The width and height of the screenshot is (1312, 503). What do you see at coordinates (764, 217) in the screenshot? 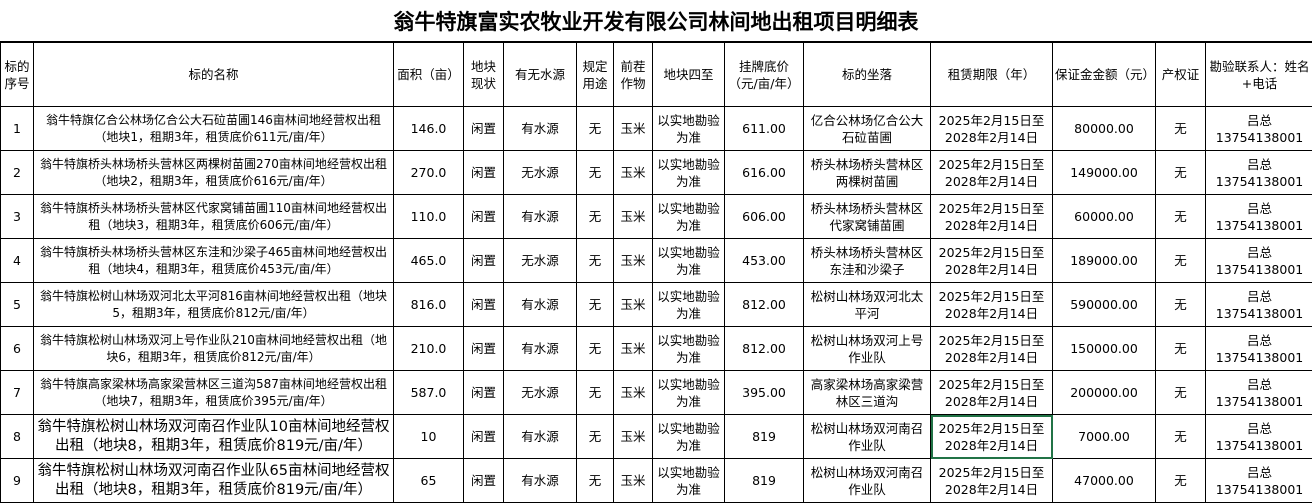
I see `cell-price: 606.00` at bounding box center [764, 217].